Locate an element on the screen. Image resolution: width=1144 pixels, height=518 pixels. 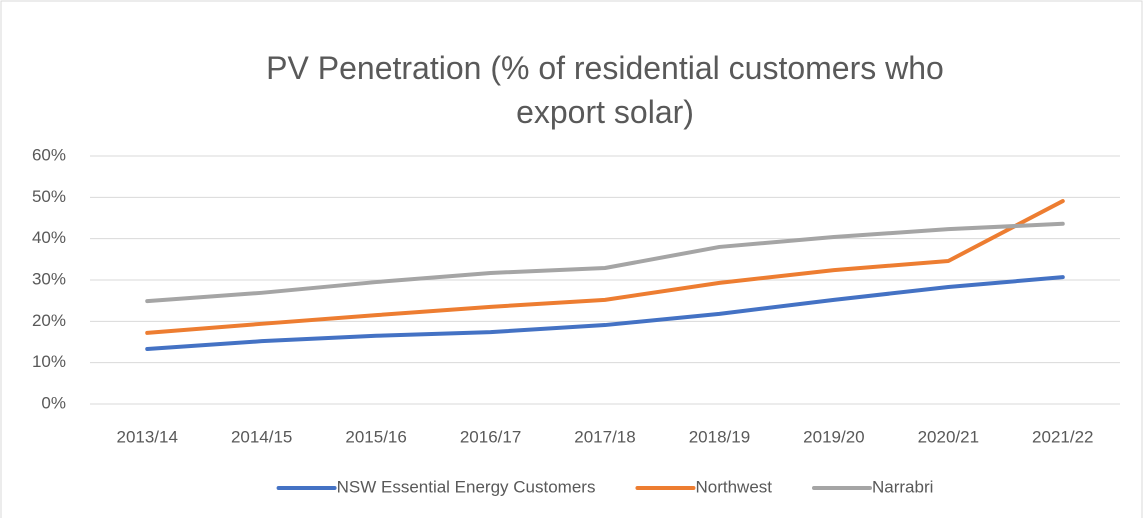
legend-label: Northwest is located at coordinates (733, 486).